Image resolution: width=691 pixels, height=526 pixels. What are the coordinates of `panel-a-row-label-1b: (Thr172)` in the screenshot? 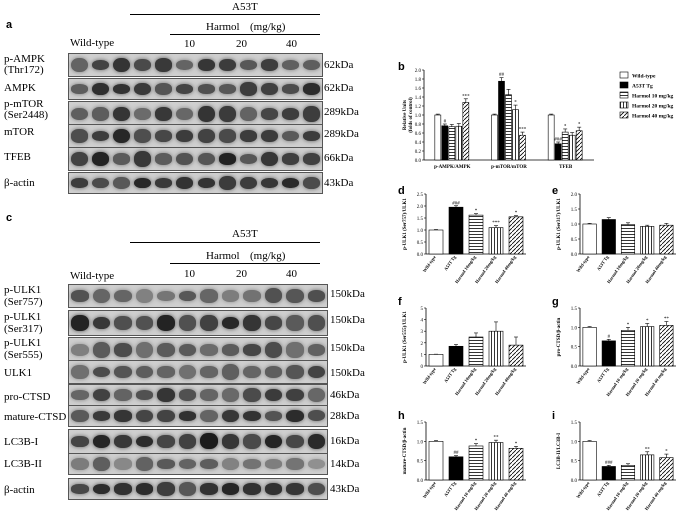 It's located at (24, 70).